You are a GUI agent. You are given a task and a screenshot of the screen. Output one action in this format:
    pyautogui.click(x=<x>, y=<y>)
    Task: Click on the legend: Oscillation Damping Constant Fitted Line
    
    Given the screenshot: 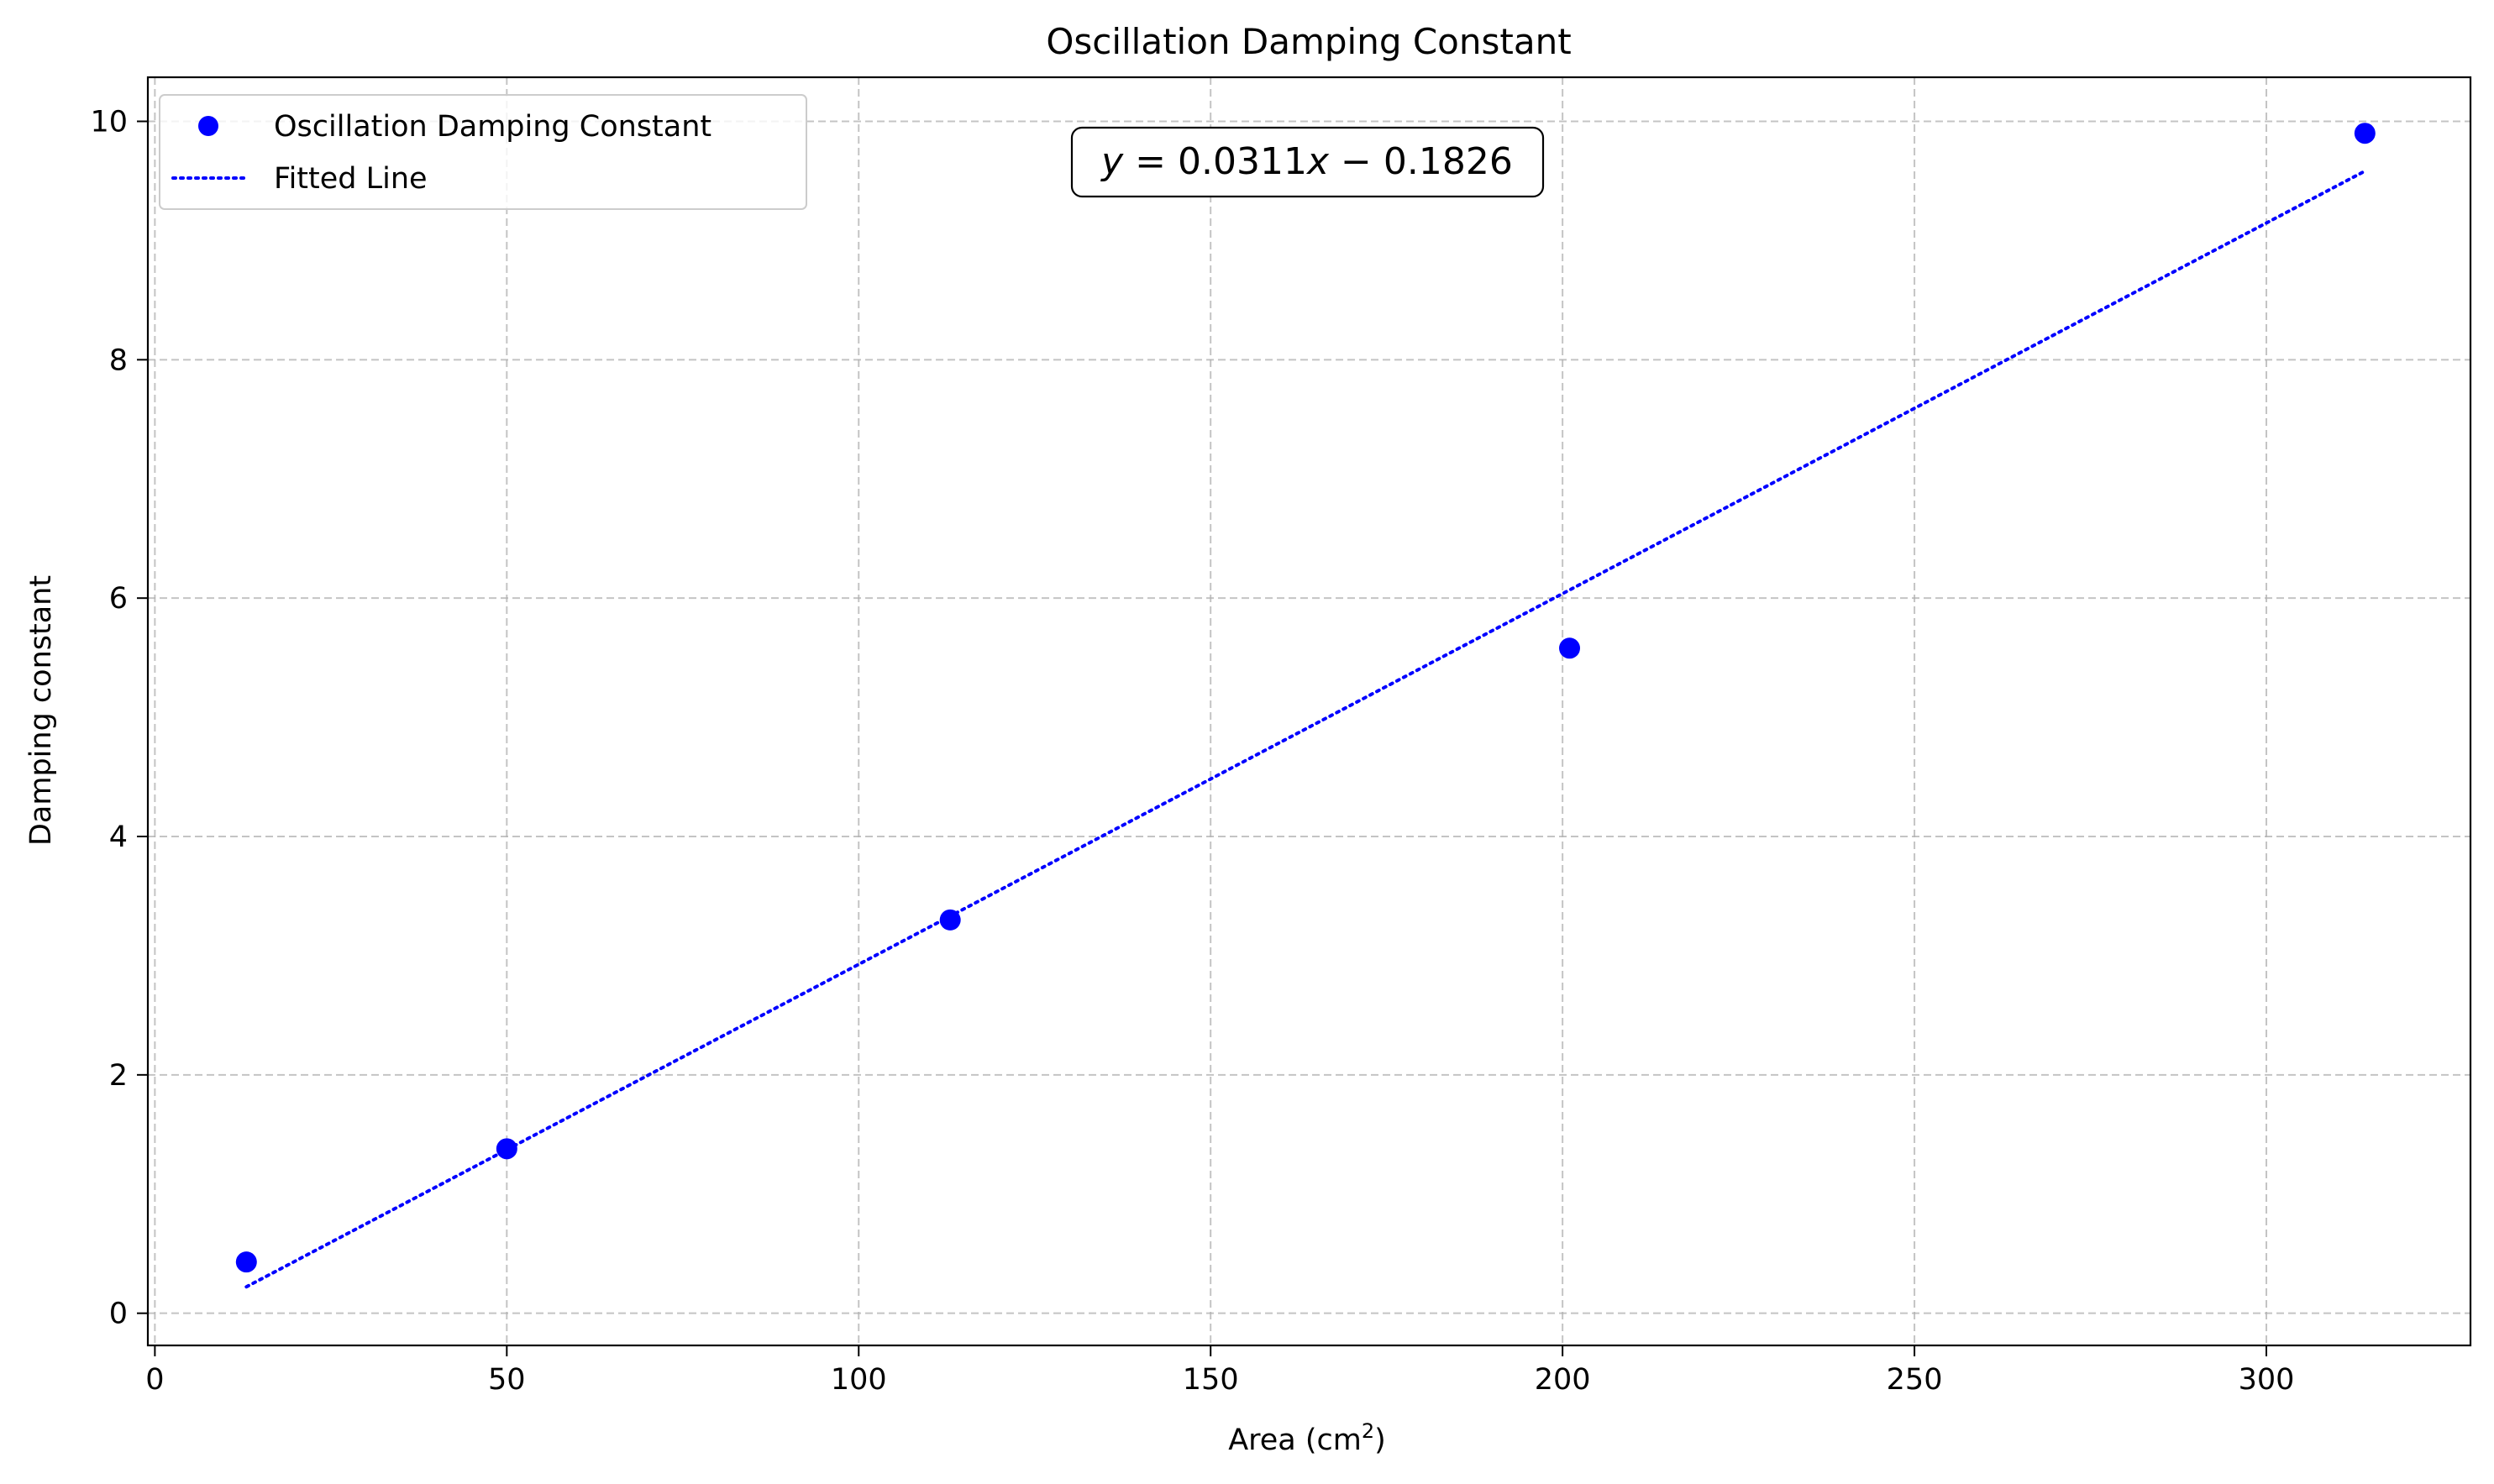 What is the action you would take?
    pyautogui.click(x=483, y=152)
    